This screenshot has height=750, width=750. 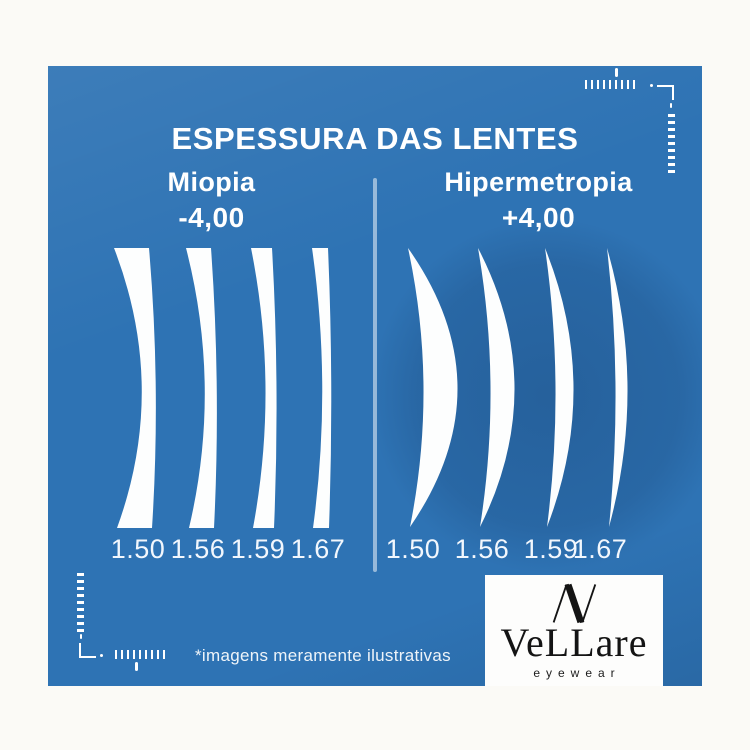 I want to click on brand-logo-box: VeLLare eyewear, so click(x=574, y=630).